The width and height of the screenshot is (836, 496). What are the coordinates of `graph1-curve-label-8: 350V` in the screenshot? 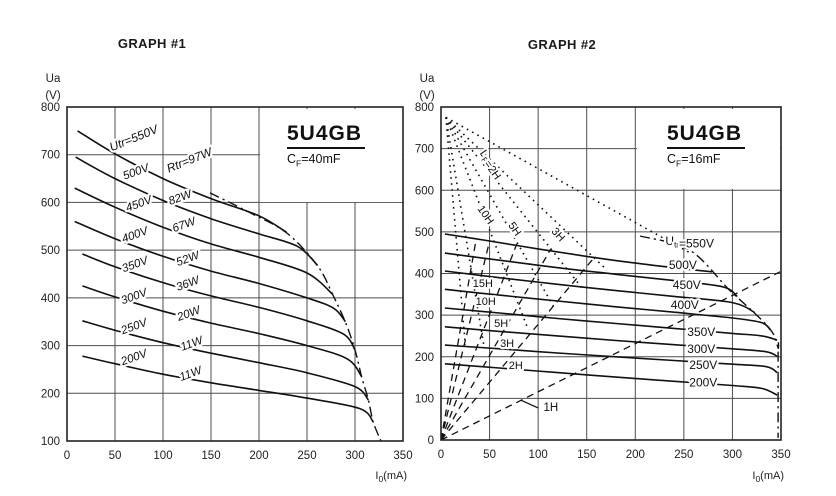 It's located at (135, 264).